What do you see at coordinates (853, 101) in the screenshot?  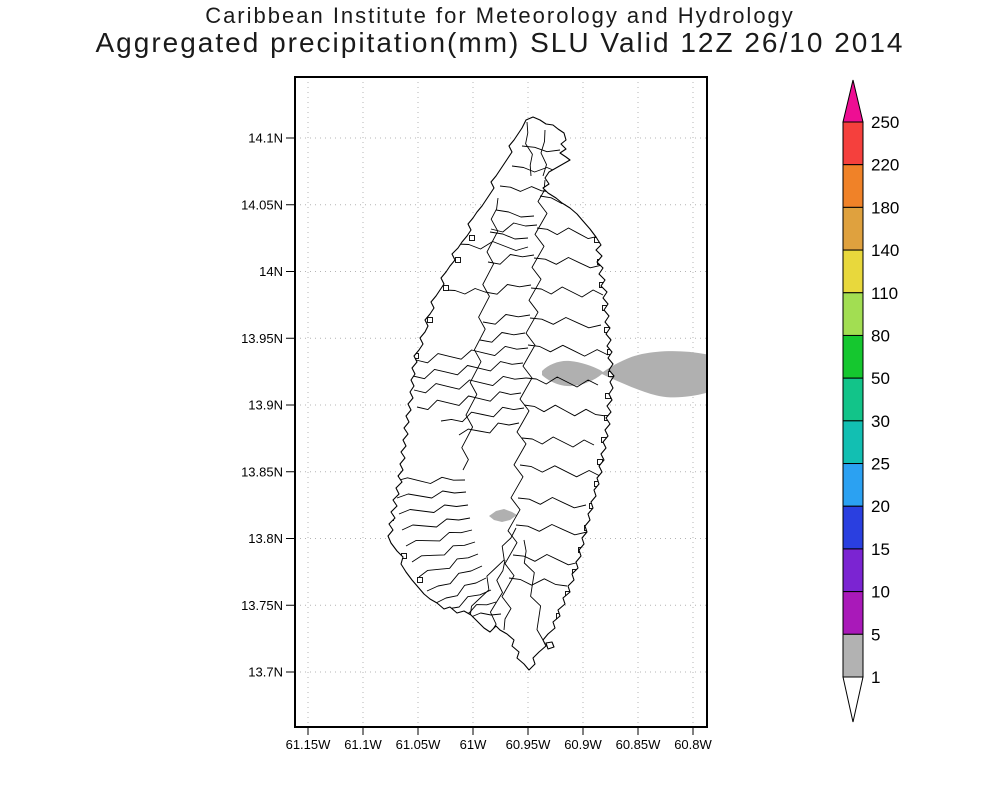 I see `colorbar-arrow-top` at bounding box center [853, 101].